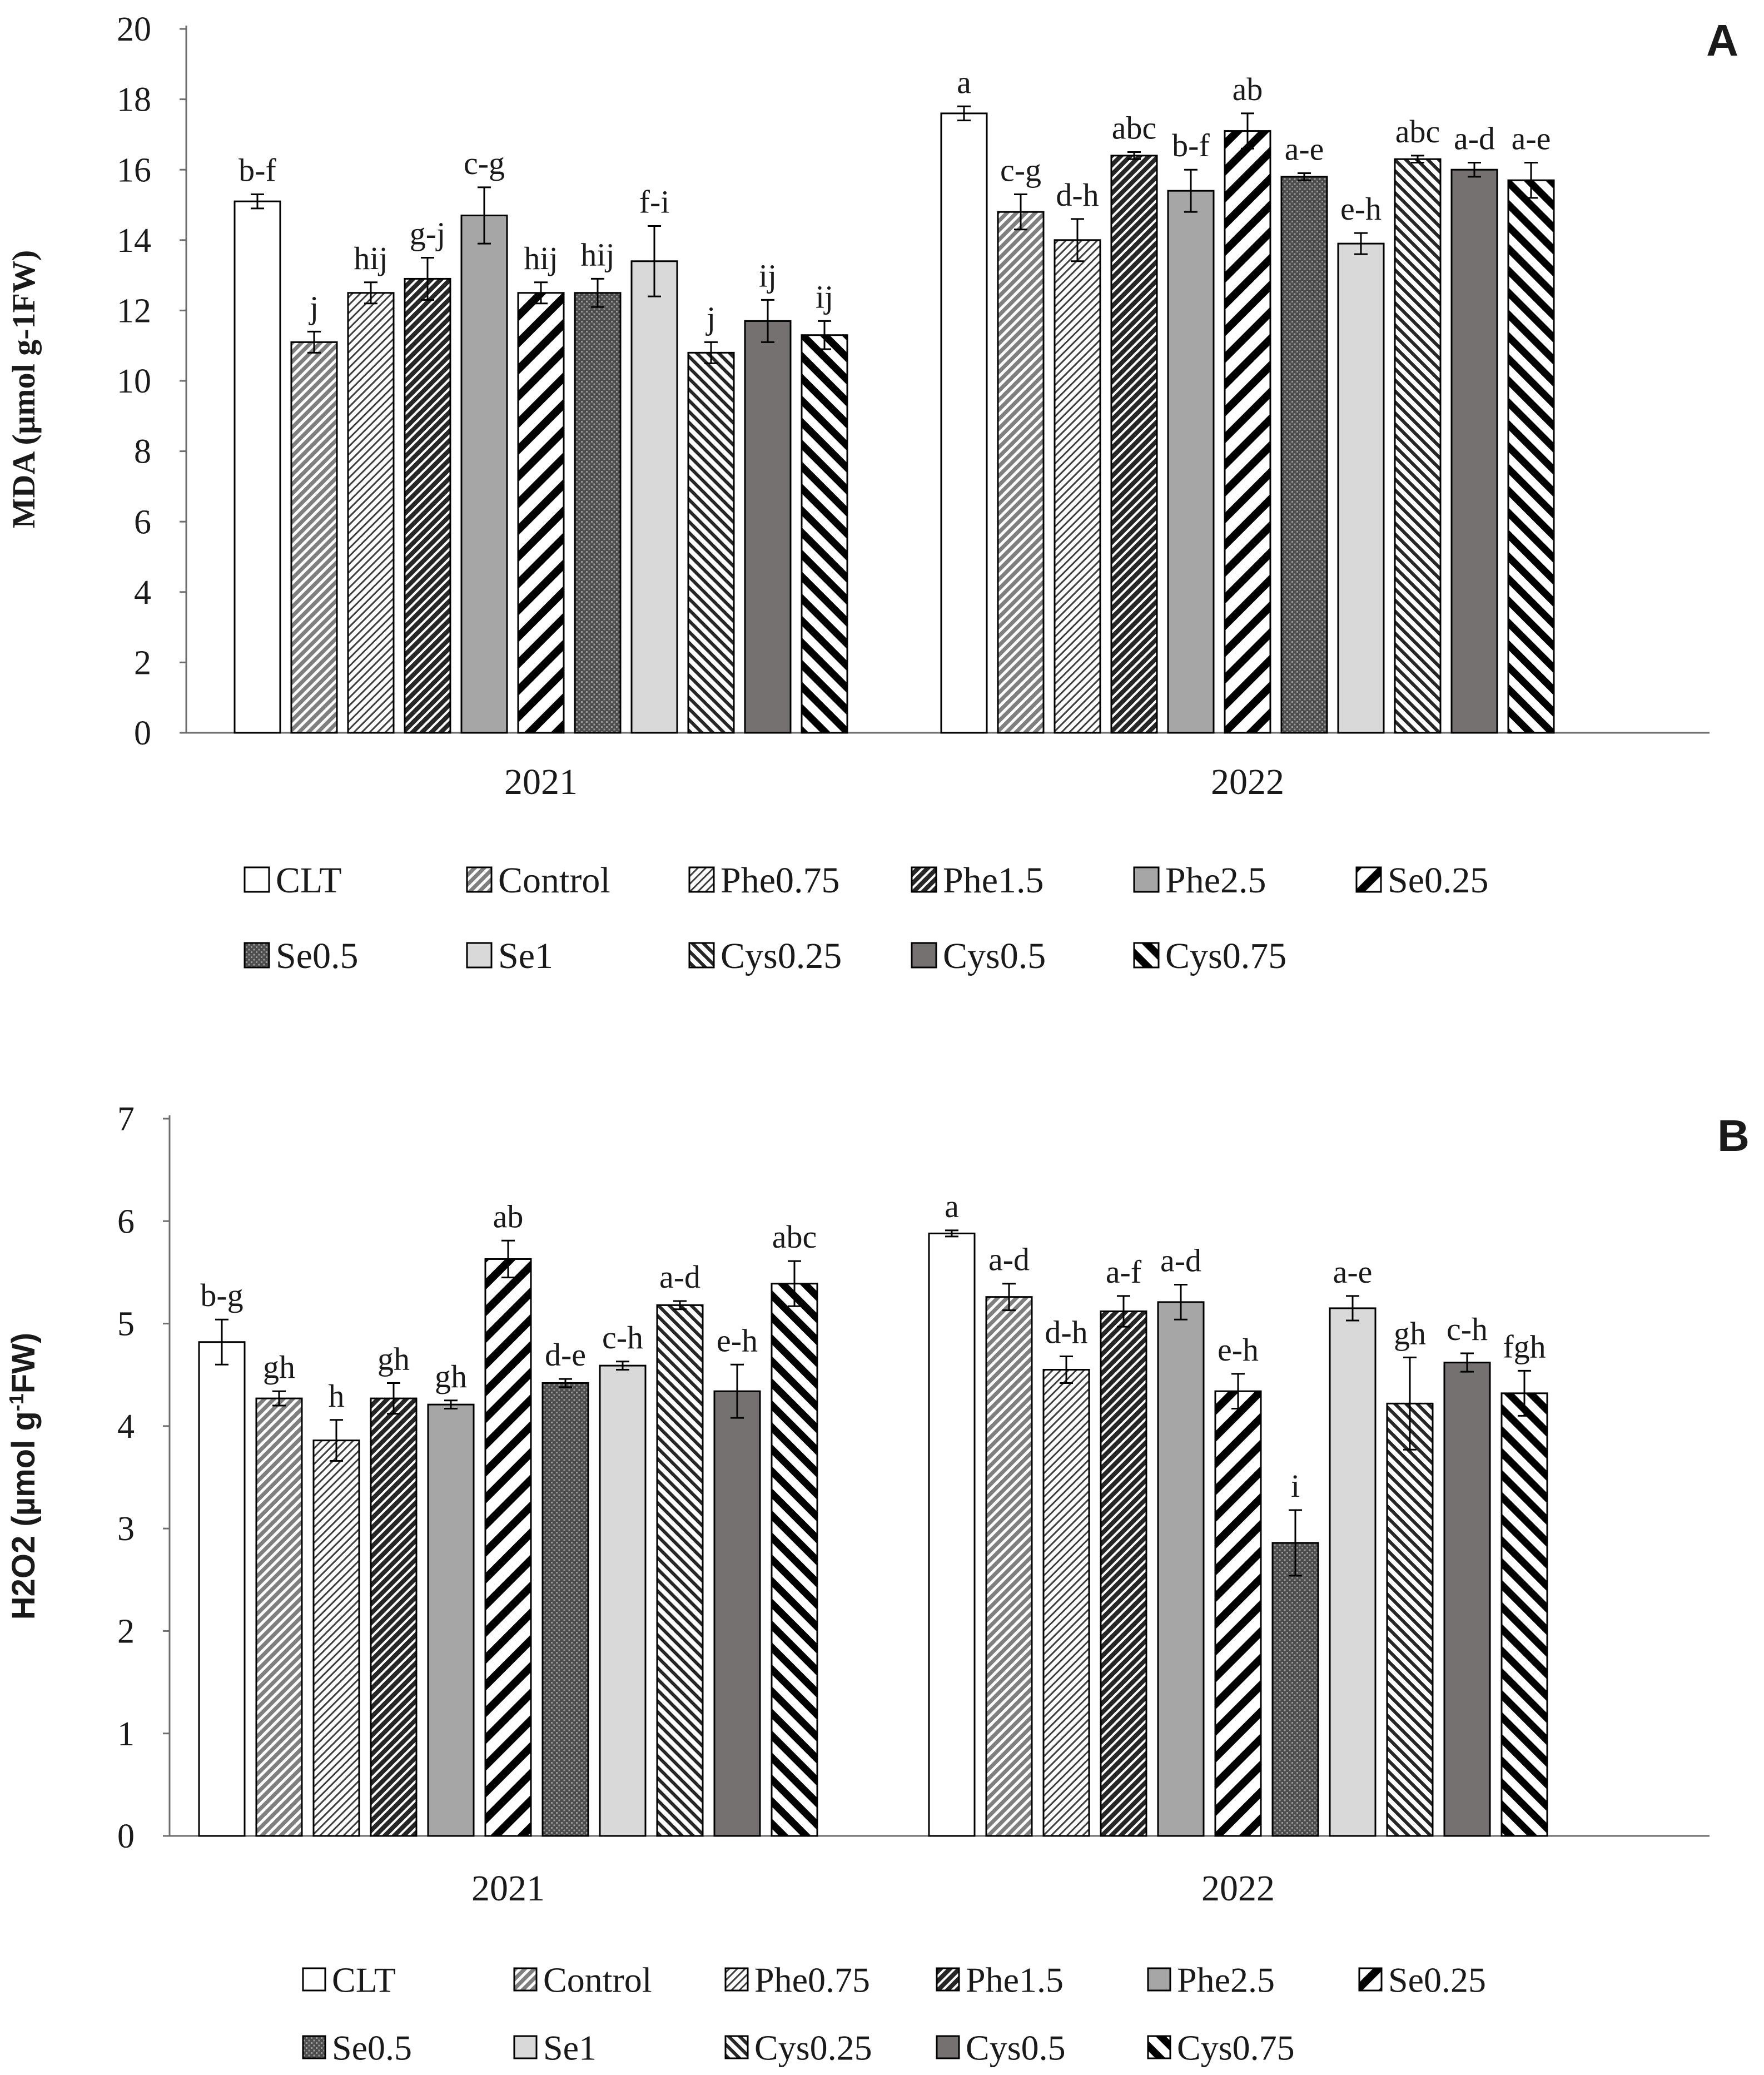 The image size is (1764, 2075). I want to click on legend-label: Se1, so click(525, 956).